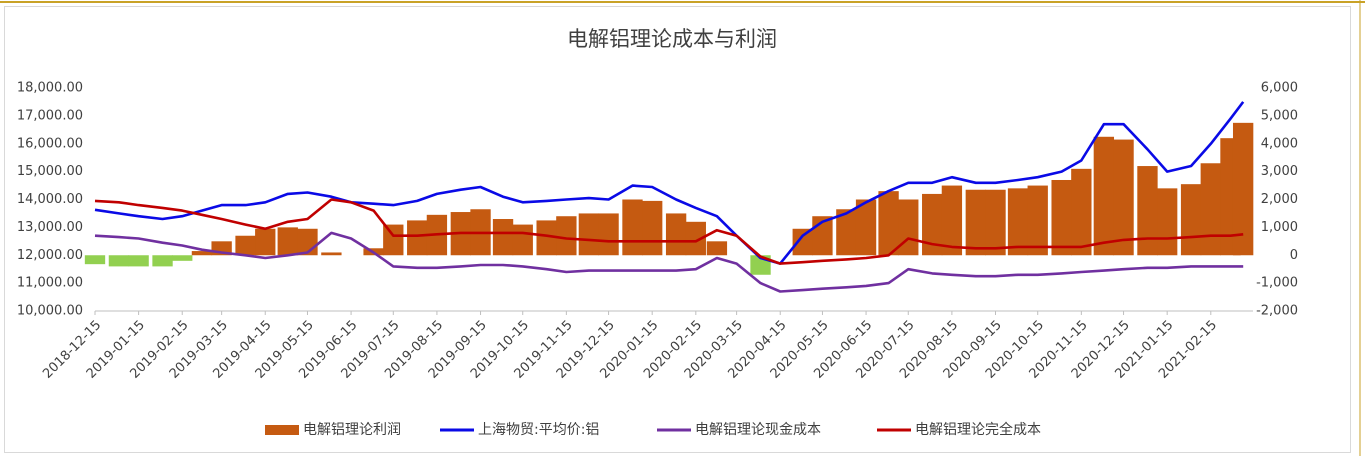 This screenshot has width=1365, height=456. Describe the element at coordinates (758, 430) in the screenshot. I see `legend-label: 电解铝理论现金成本` at that location.